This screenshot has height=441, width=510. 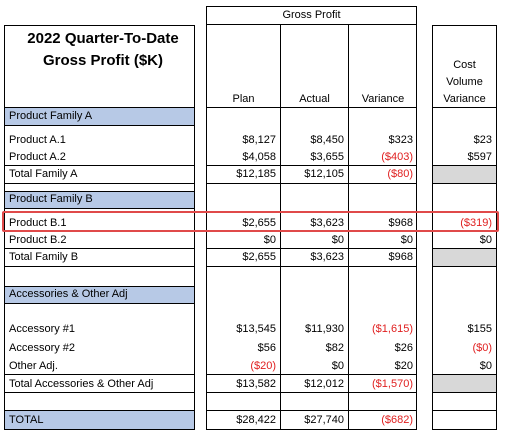 What do you see at coordinates (103, 38) in the screenshot?
I see `report-title-line1: 2022 Quarter-To-Date` at bounding box center [103, 38].